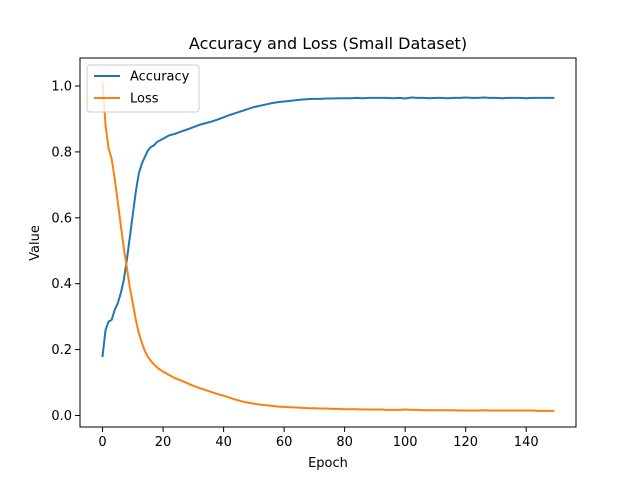  I want to click on x-tick-label: 80, so click(344, 442).